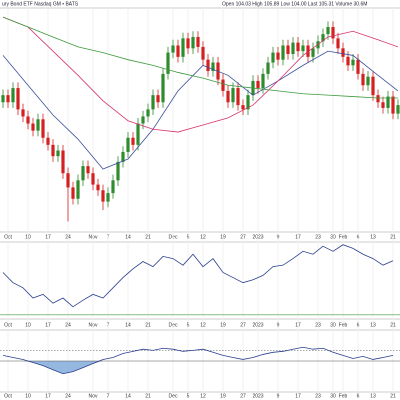 The height and width of the screenshot is (400, 400). Describe the element at coordinates (28, 396) in the screenshot. I see `x-tick-label: 10` at that location.